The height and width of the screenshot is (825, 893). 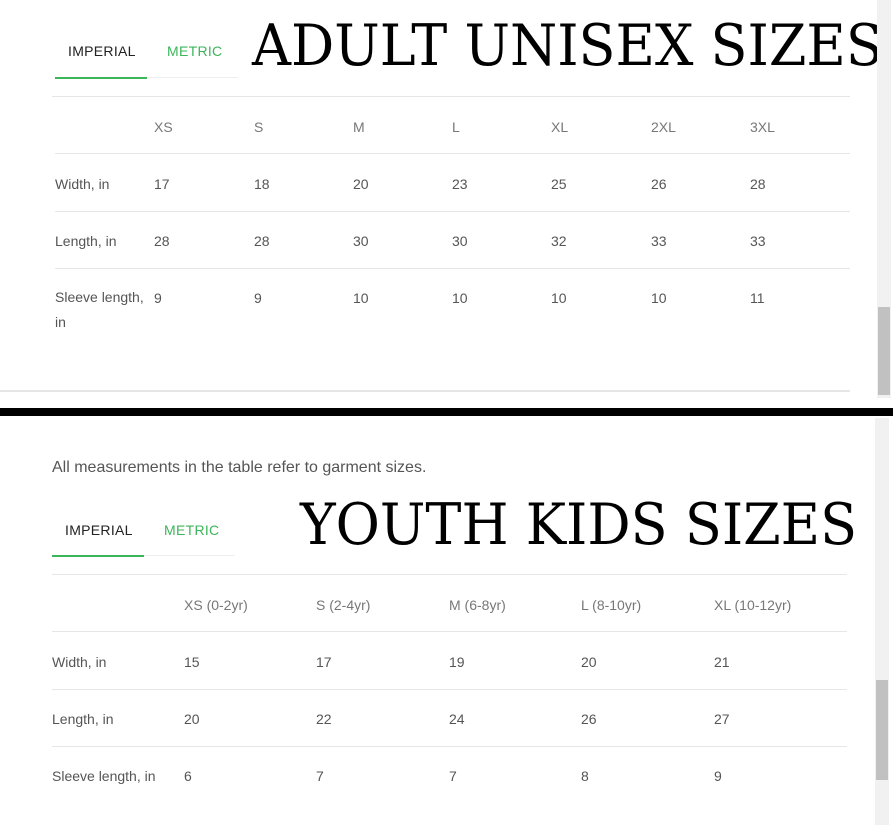 I want to click on column-header: S, so click(x=259, y=127).